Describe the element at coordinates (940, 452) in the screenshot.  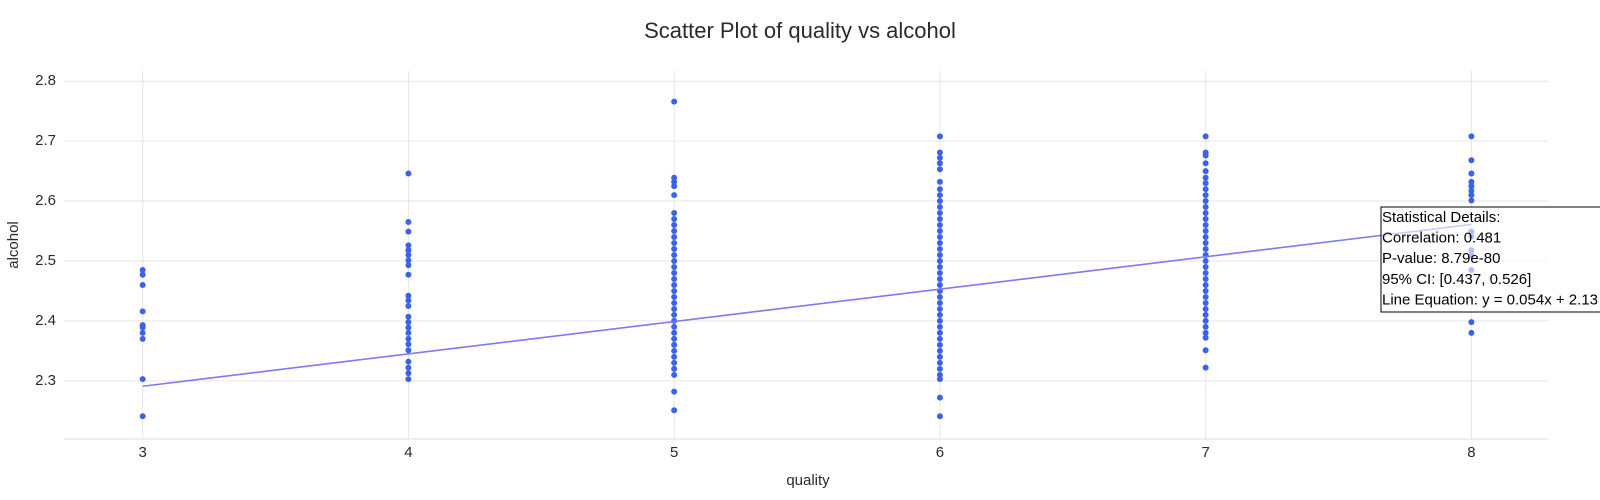
I see `x-tick-label: 6` at that location.